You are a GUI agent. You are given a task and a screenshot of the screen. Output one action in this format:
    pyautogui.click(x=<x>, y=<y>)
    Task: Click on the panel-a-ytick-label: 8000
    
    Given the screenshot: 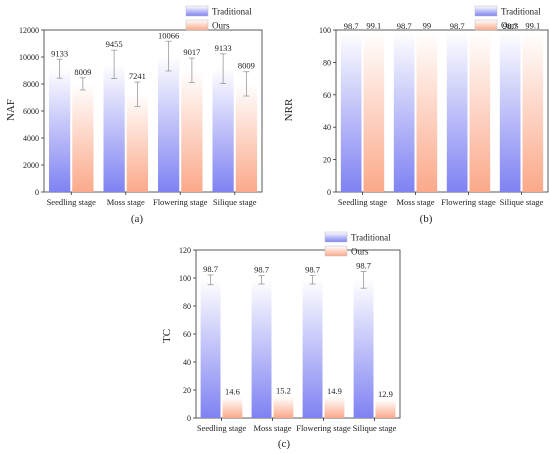 What is the action you would take?
    pyautogui.click(x=31, y=84)
    